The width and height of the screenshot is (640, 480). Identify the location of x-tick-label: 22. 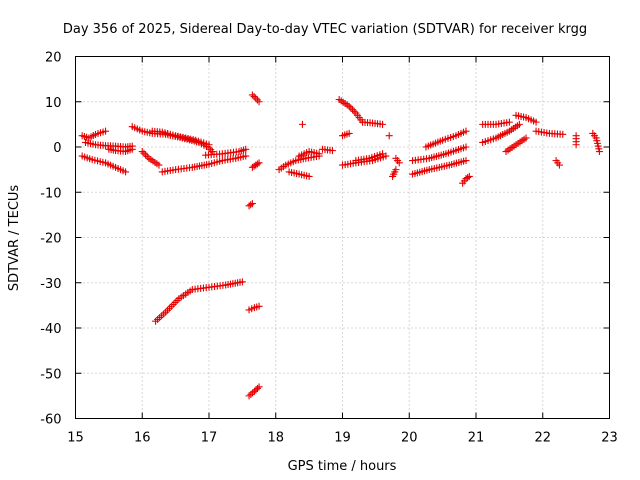
(542, 438).